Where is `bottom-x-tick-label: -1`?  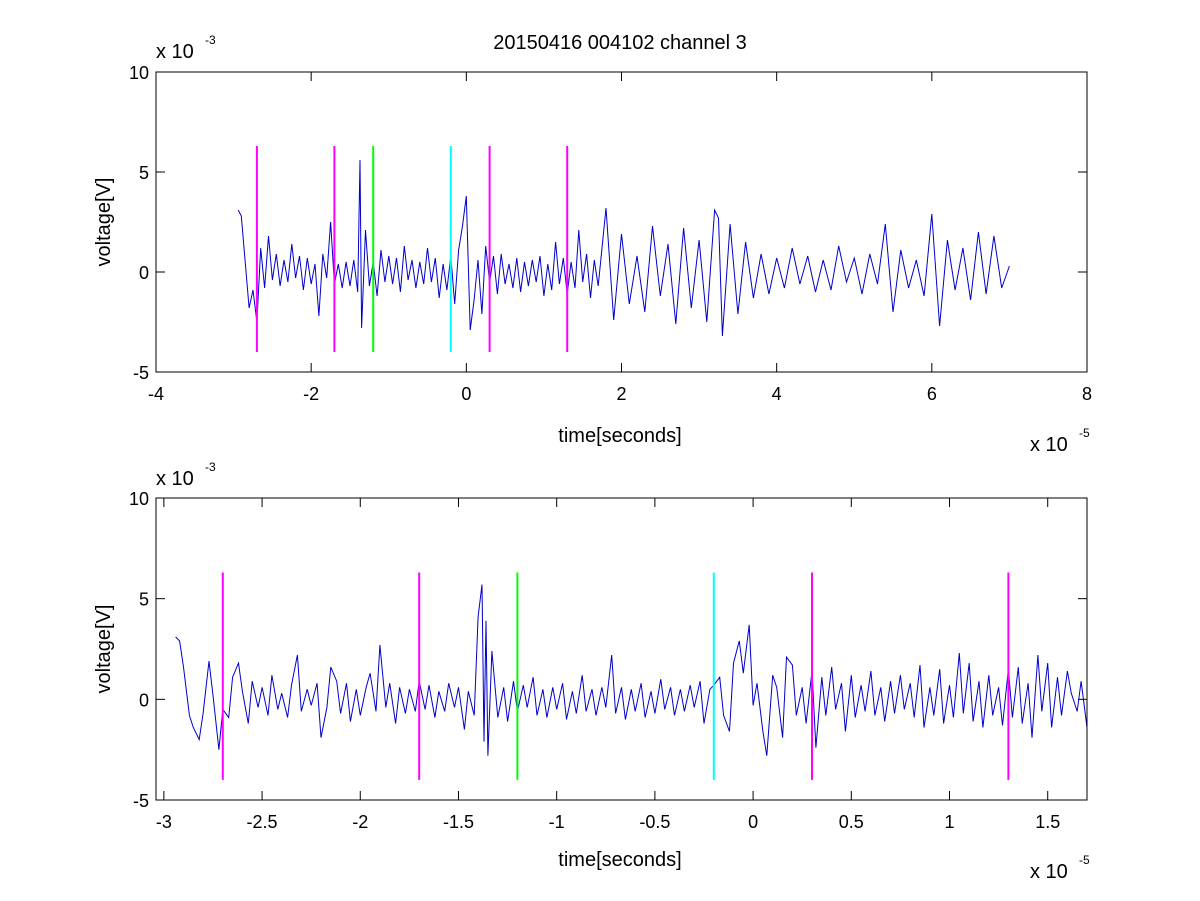 bottom-x-tick-label: -1 is located at coordinates (557, 822).